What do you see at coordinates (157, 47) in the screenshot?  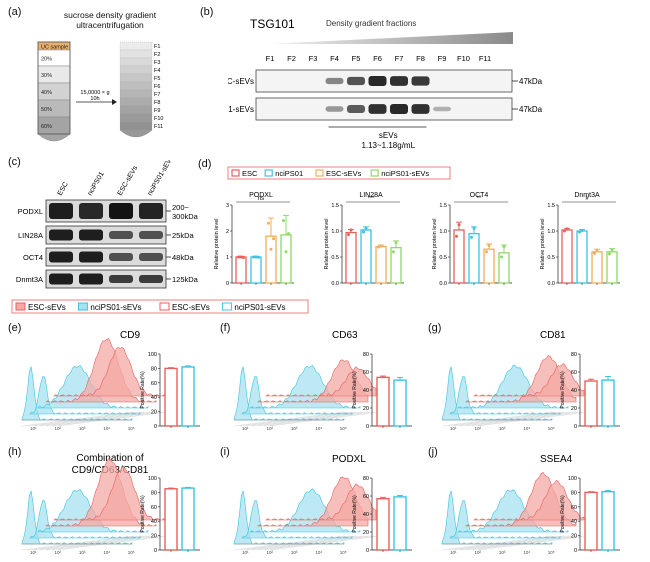 I see `fraction-label-0: F1` at bounding box center [157, 47].